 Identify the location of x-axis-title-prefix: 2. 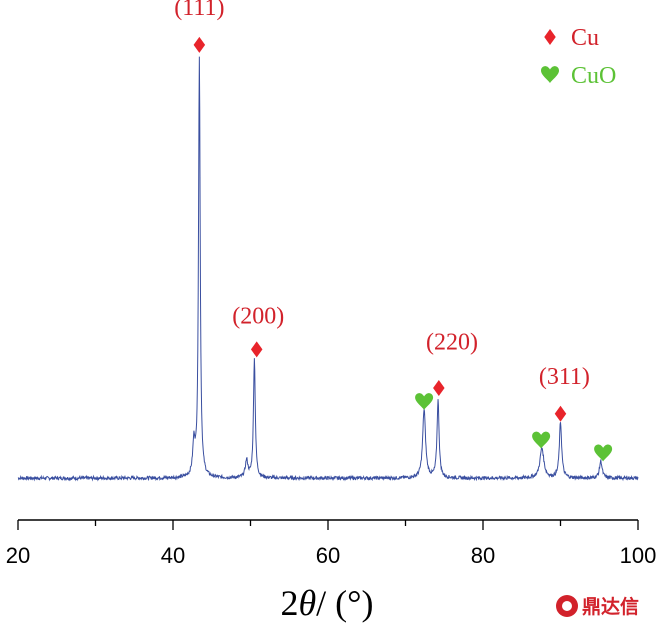
(289, 603).